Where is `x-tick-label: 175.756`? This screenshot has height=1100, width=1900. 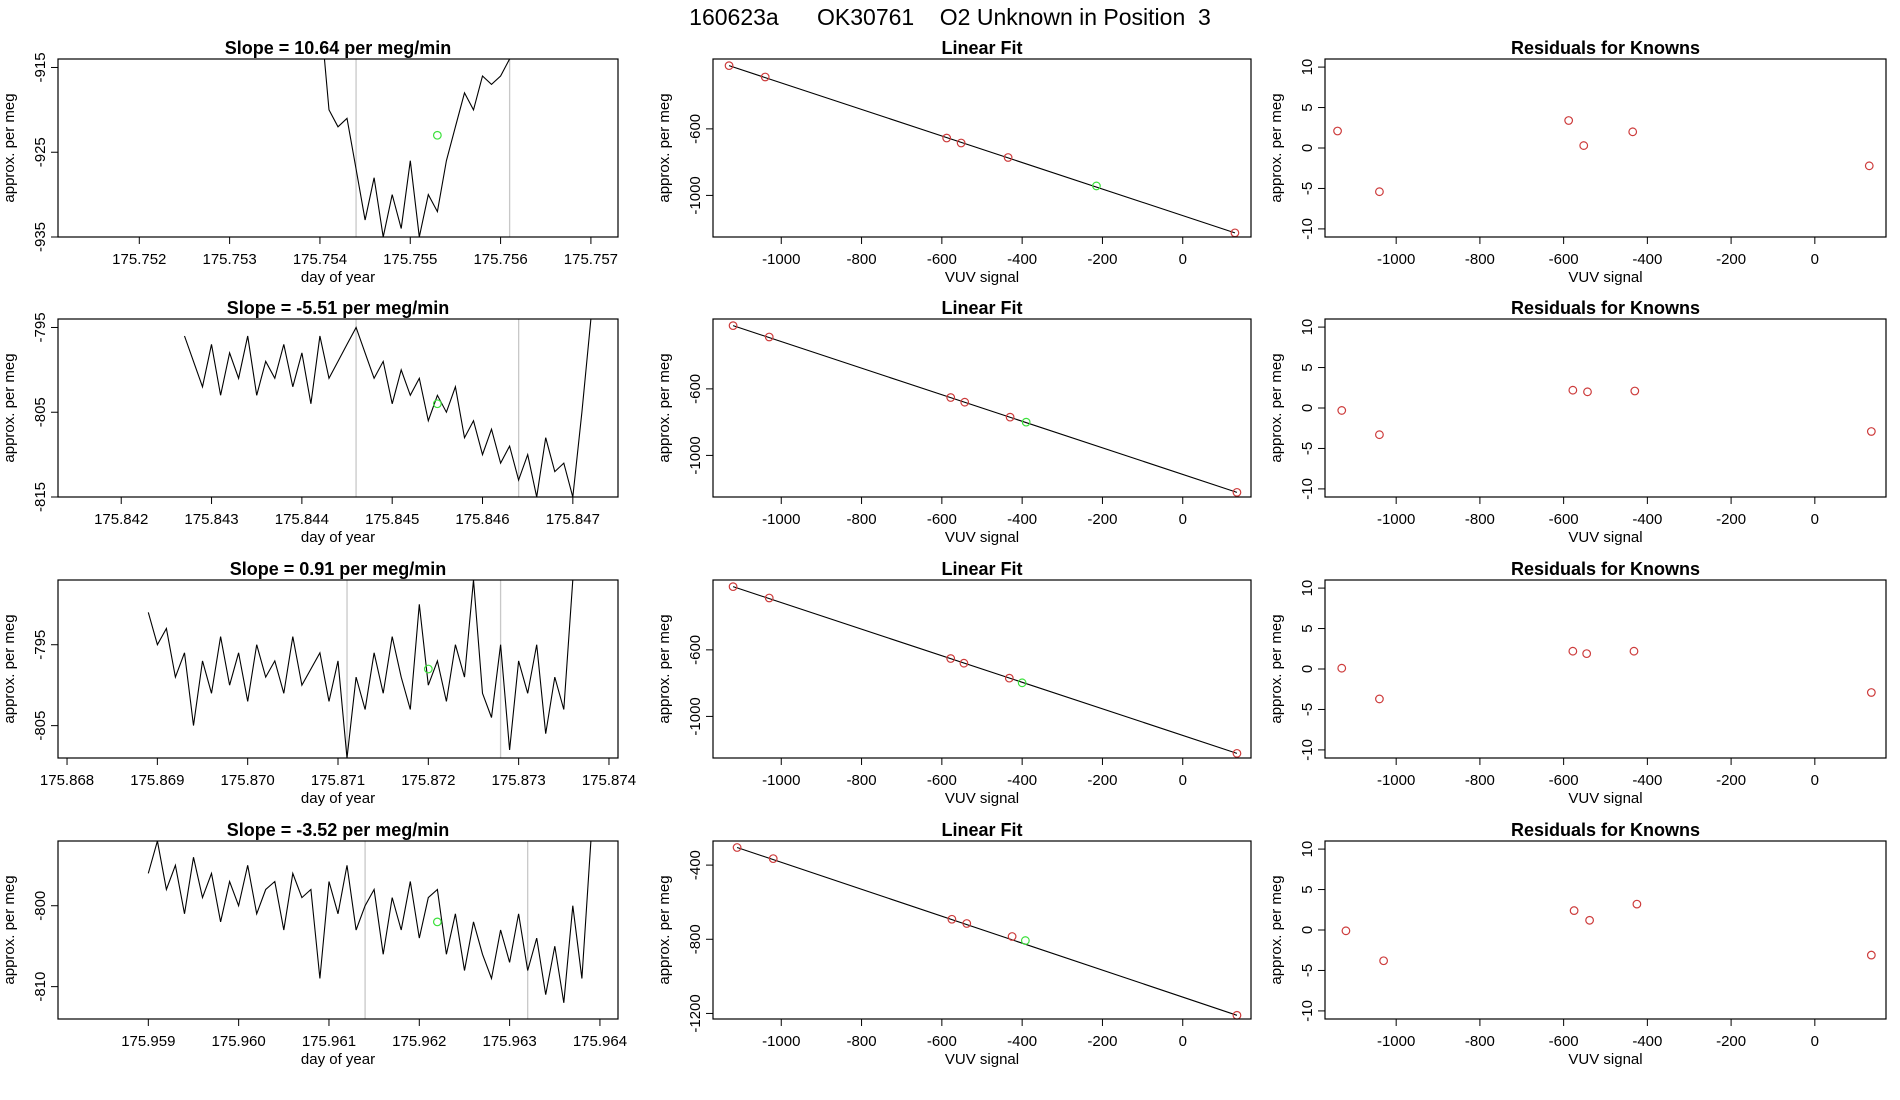
x-tick-label: 175.756 is located at coordinates (500, 259).